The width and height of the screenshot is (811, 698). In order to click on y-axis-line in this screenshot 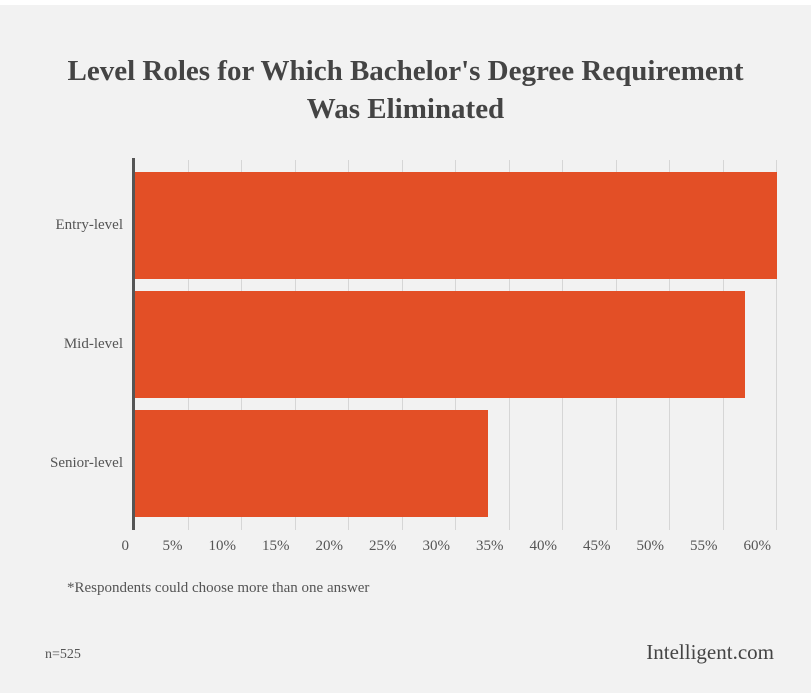, I will do `click(133, 344)`.